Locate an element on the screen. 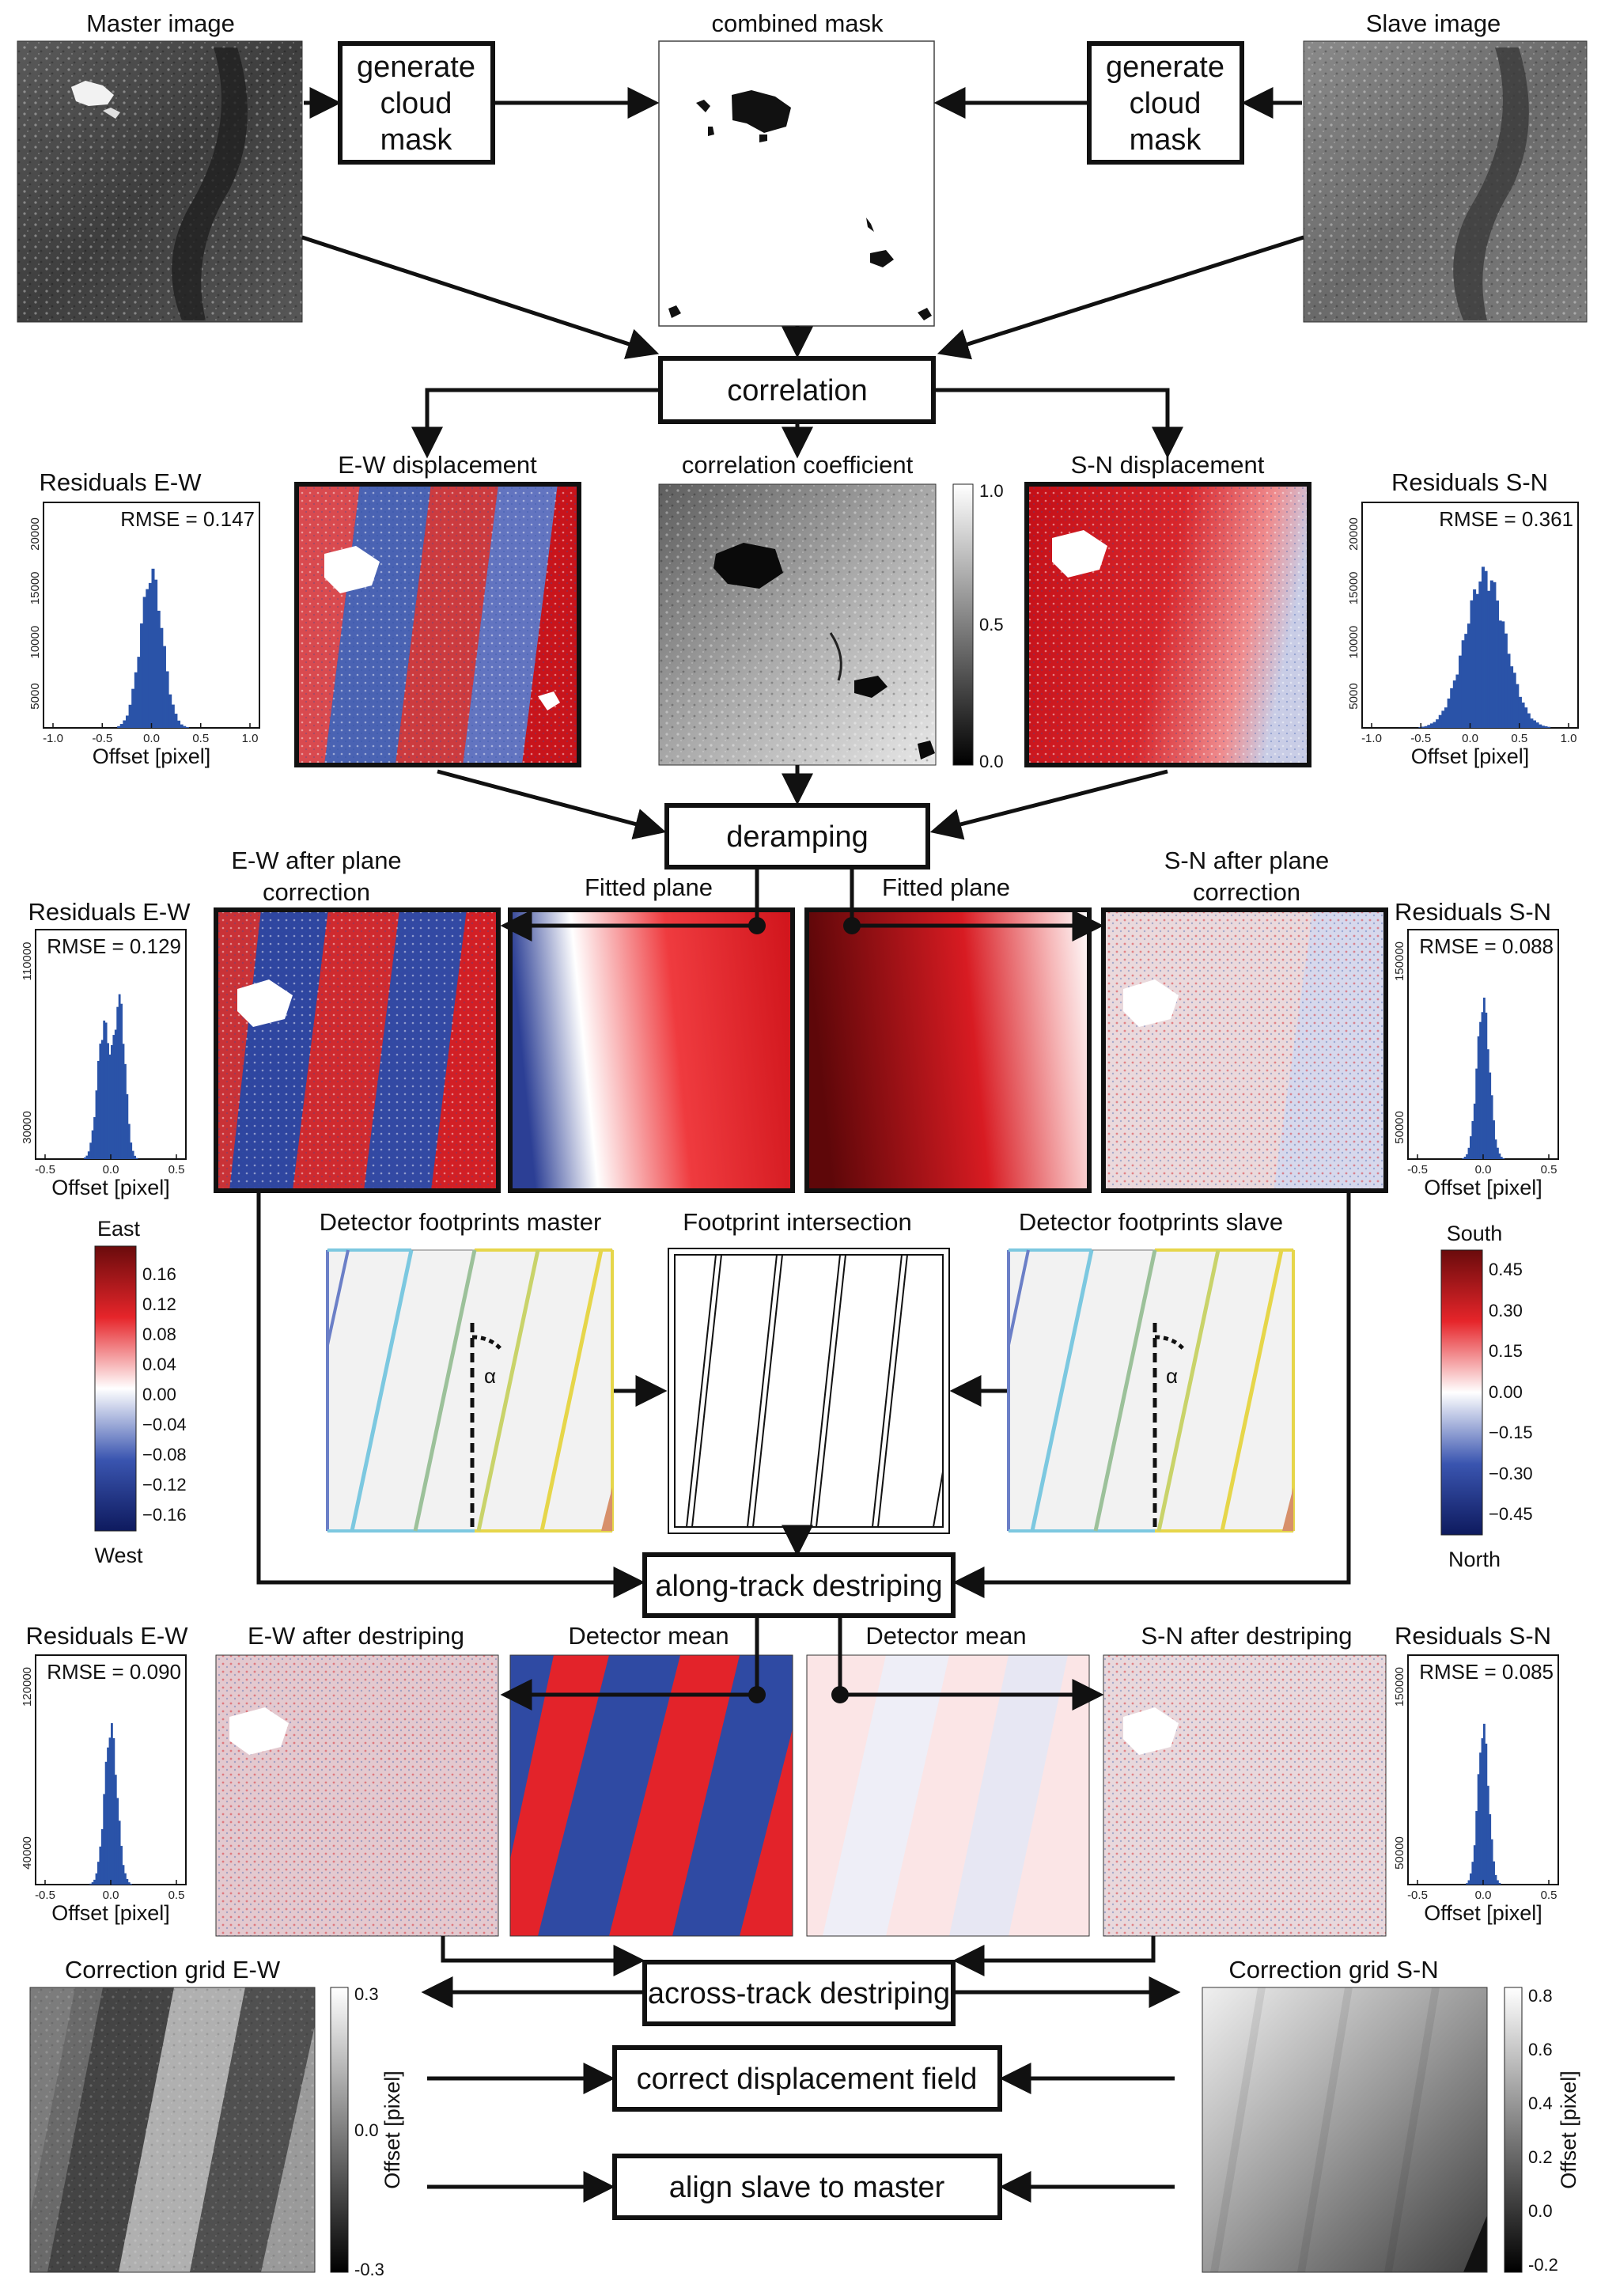  x-axis-label: Offset [pixel] is located at coordinates (152, 756).